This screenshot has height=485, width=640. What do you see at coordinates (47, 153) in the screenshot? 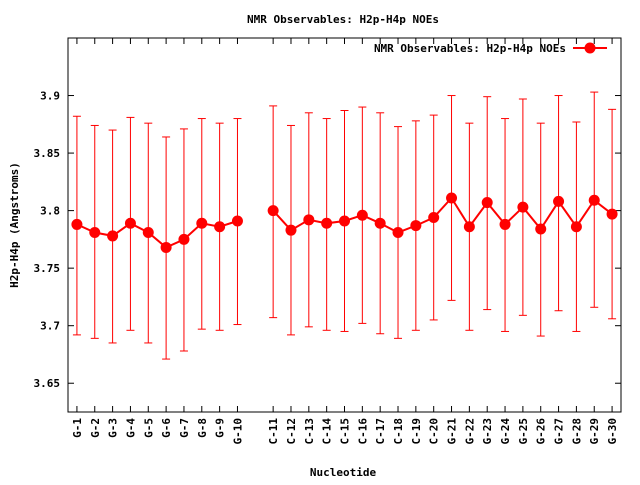
I see `y-tick-label: 3.85` at bounding box center [47, 153].